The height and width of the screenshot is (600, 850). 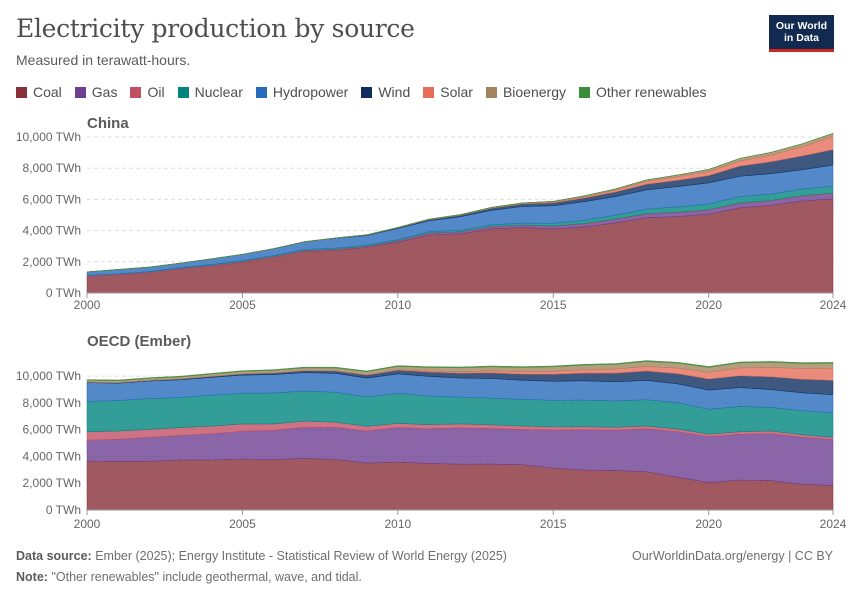 What do you see at coordinates (651, 92) in the screenshot?
I see `legend-label: Other renewables` at bounding box center [651, 92].